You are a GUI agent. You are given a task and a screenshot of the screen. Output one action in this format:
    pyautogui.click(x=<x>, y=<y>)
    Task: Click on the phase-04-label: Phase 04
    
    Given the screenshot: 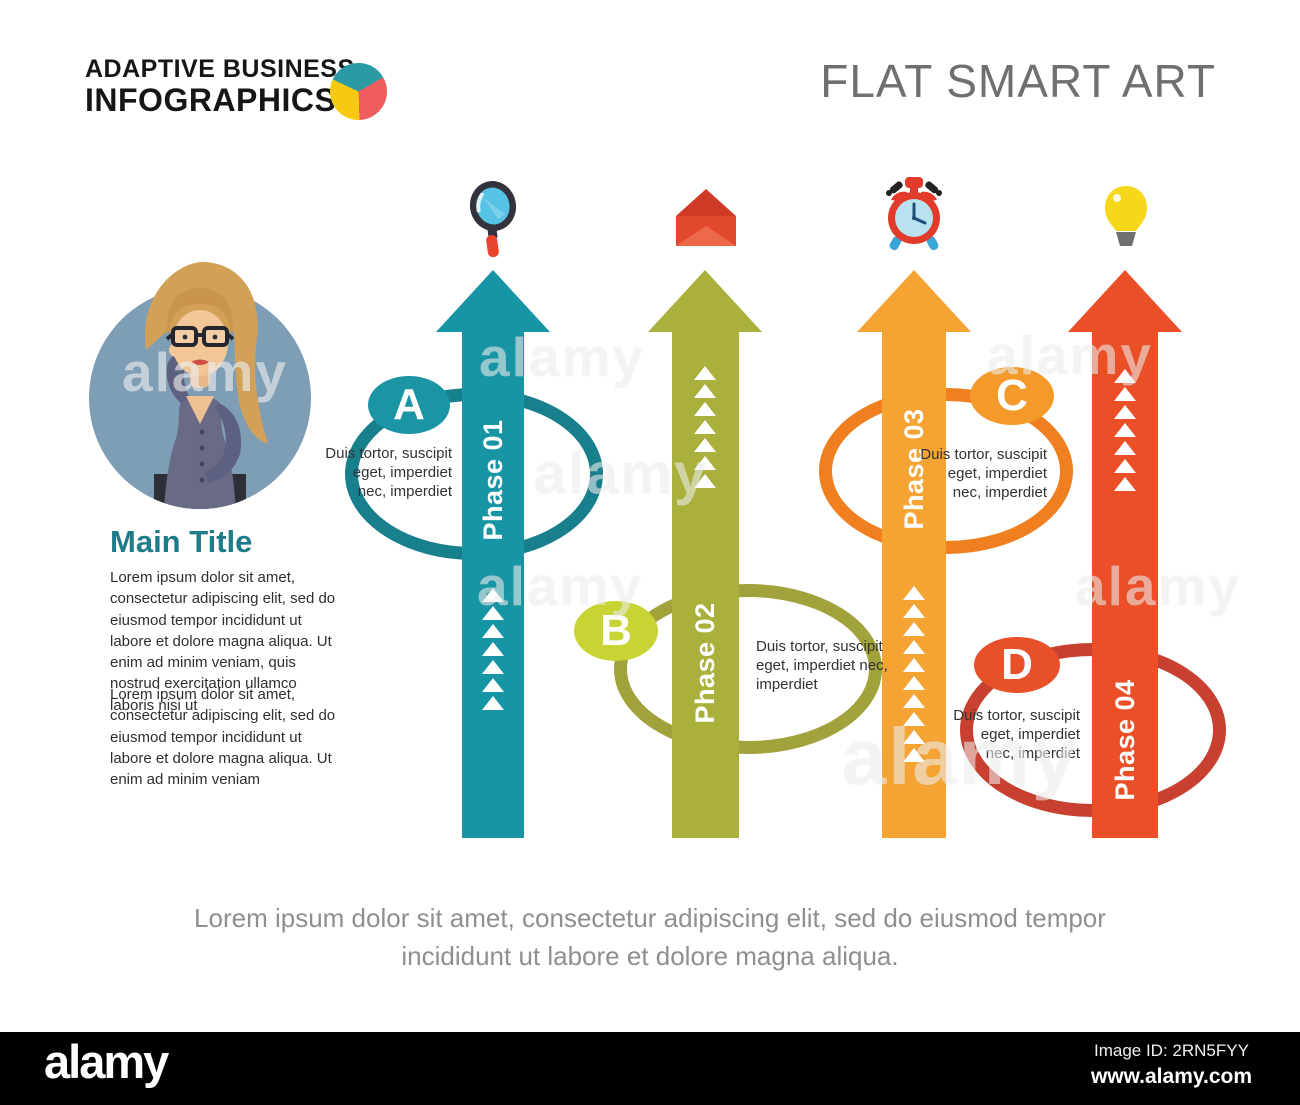 What is the action you would take?
    pyautogui.click(x=1124, y=740)
    